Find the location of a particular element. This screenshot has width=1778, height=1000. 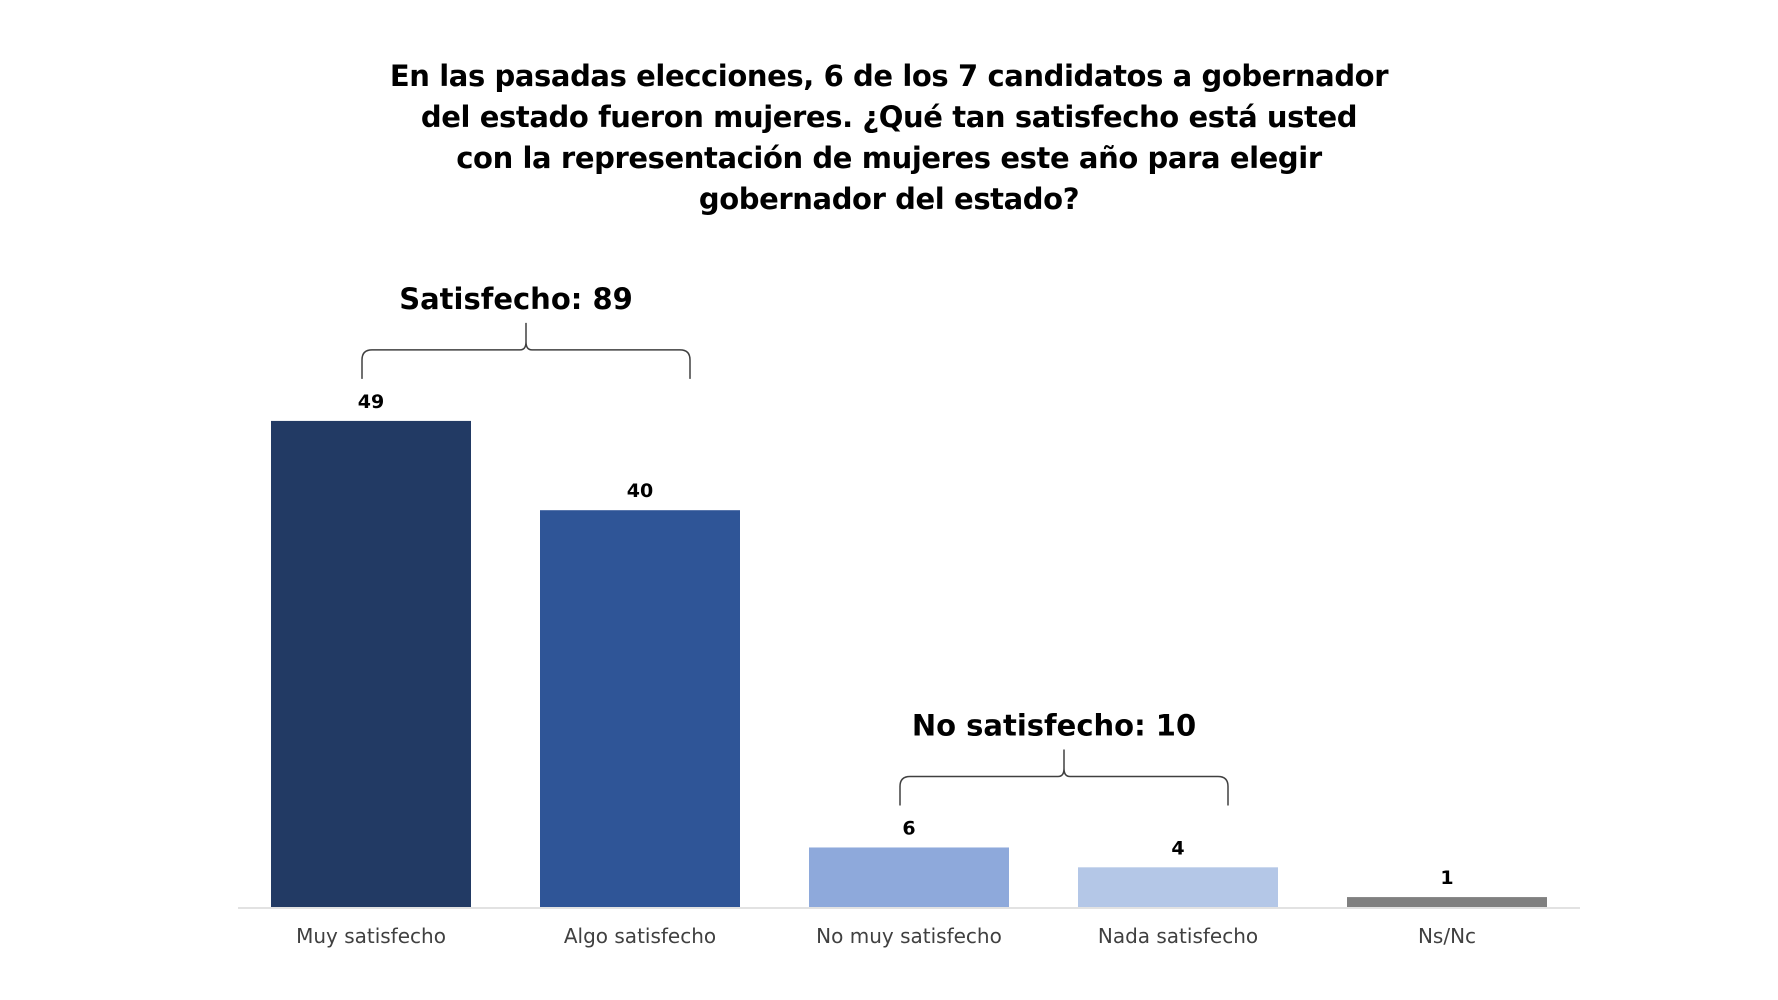

group-label-1: Satisfecho: 89 is located at coordinates (516, 299).